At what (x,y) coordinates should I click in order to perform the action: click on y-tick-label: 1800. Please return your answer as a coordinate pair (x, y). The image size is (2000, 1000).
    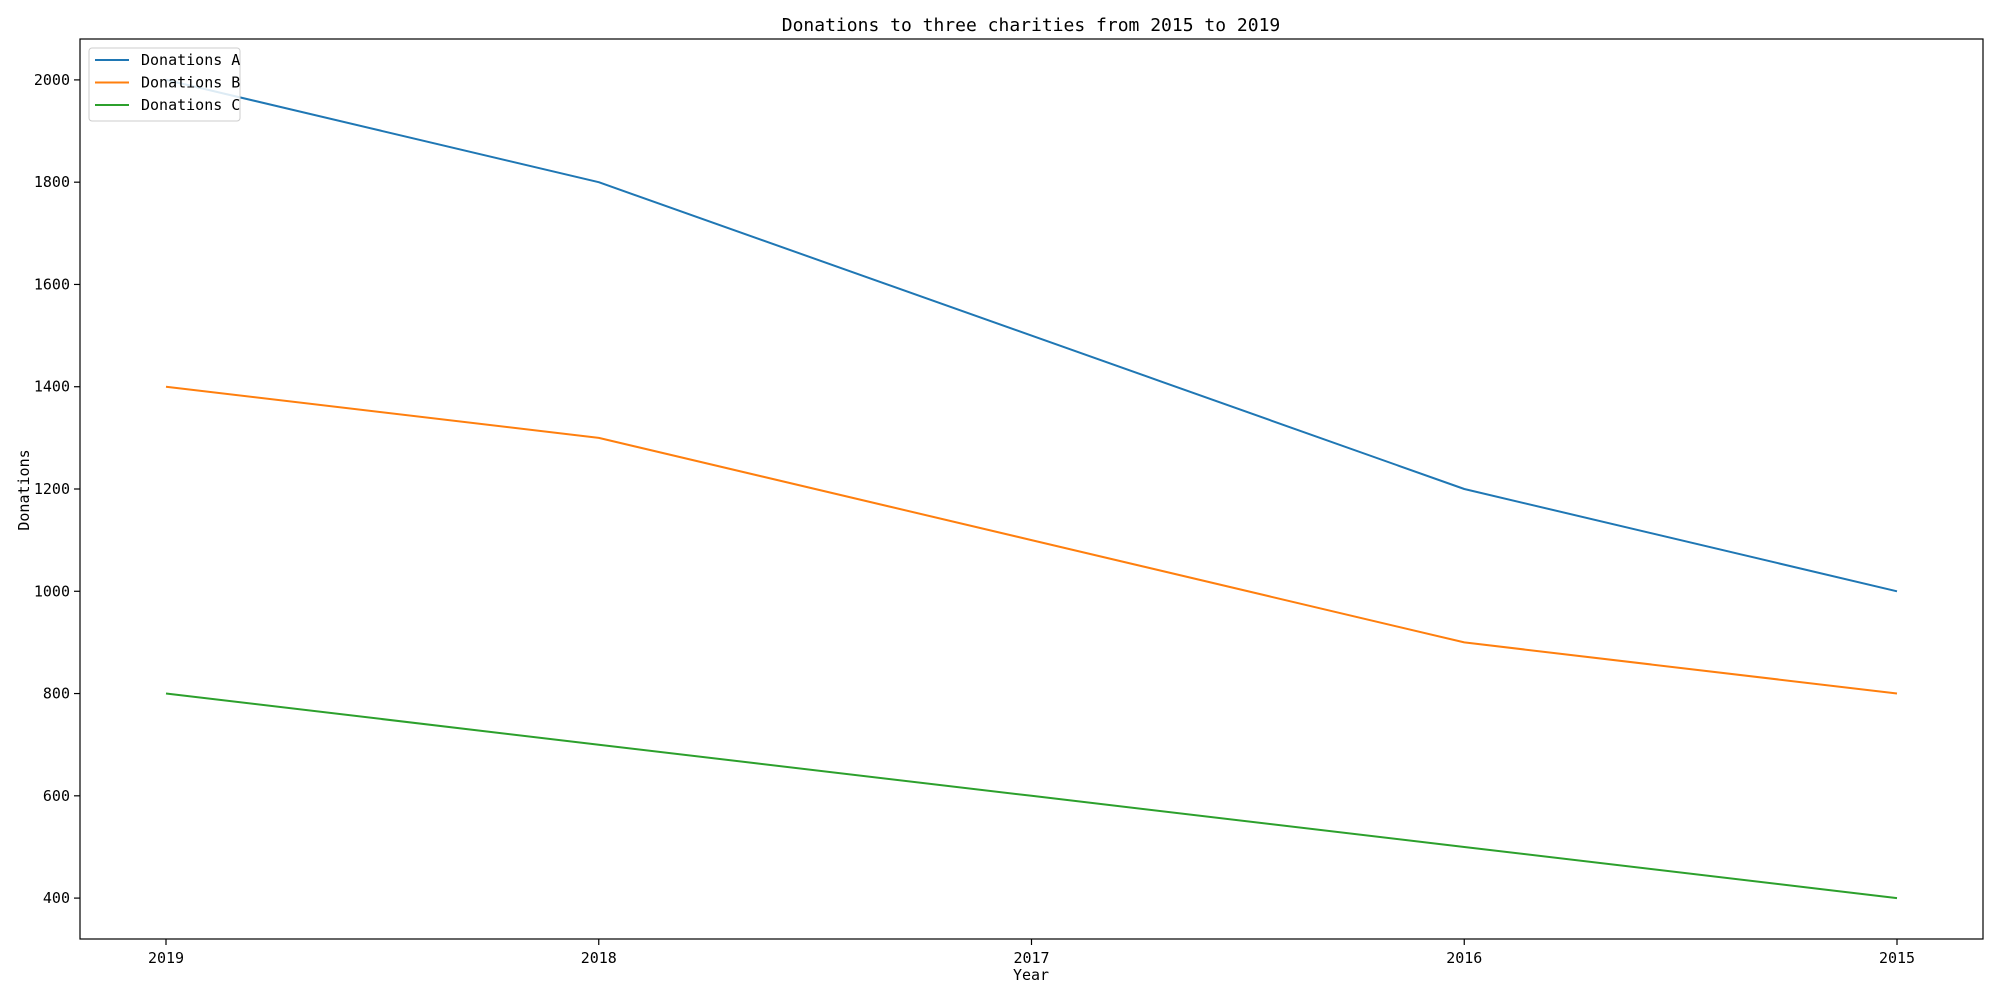
    Looking at the image, I should click on (52, 182).